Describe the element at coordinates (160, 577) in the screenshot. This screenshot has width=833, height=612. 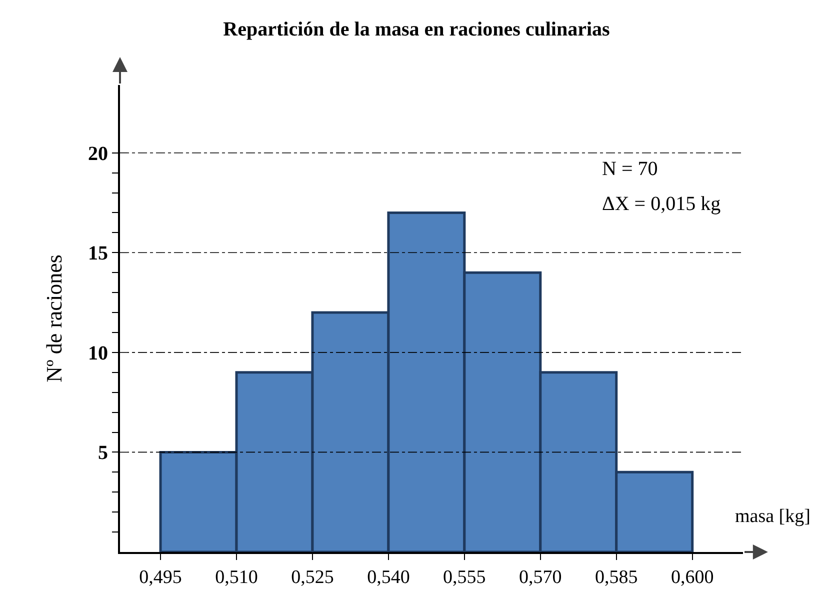
I see `x-tick-label: 0,495` at that location.